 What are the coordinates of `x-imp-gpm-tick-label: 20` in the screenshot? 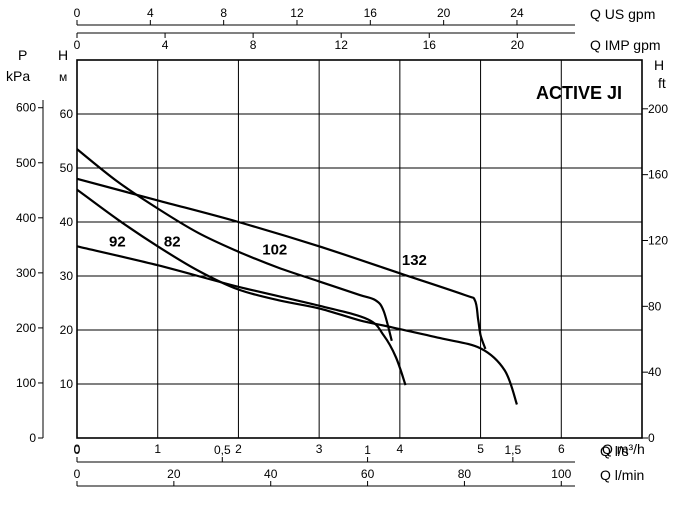 It's located at (518, 45).